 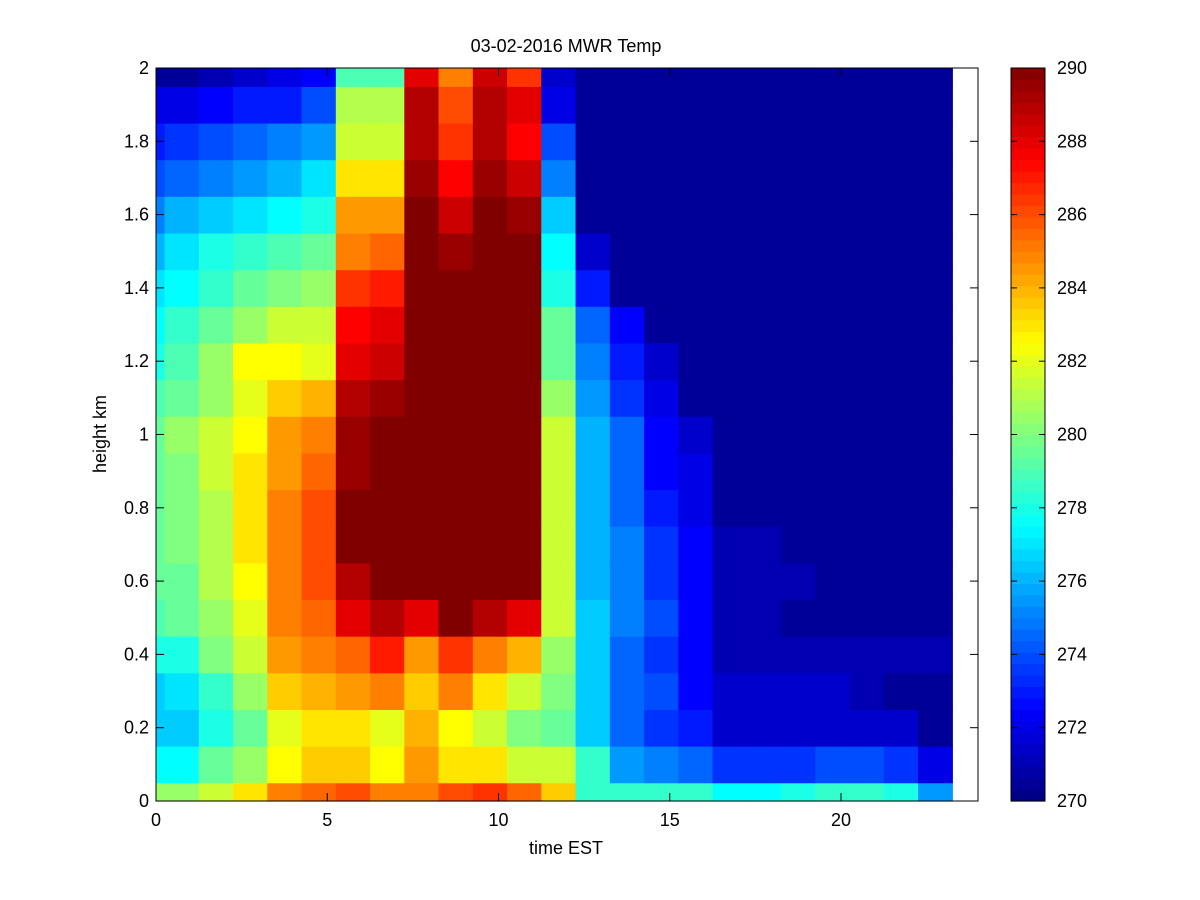 I want to click on colorbar-tick-label: 288, so click(x=1072, y=141).